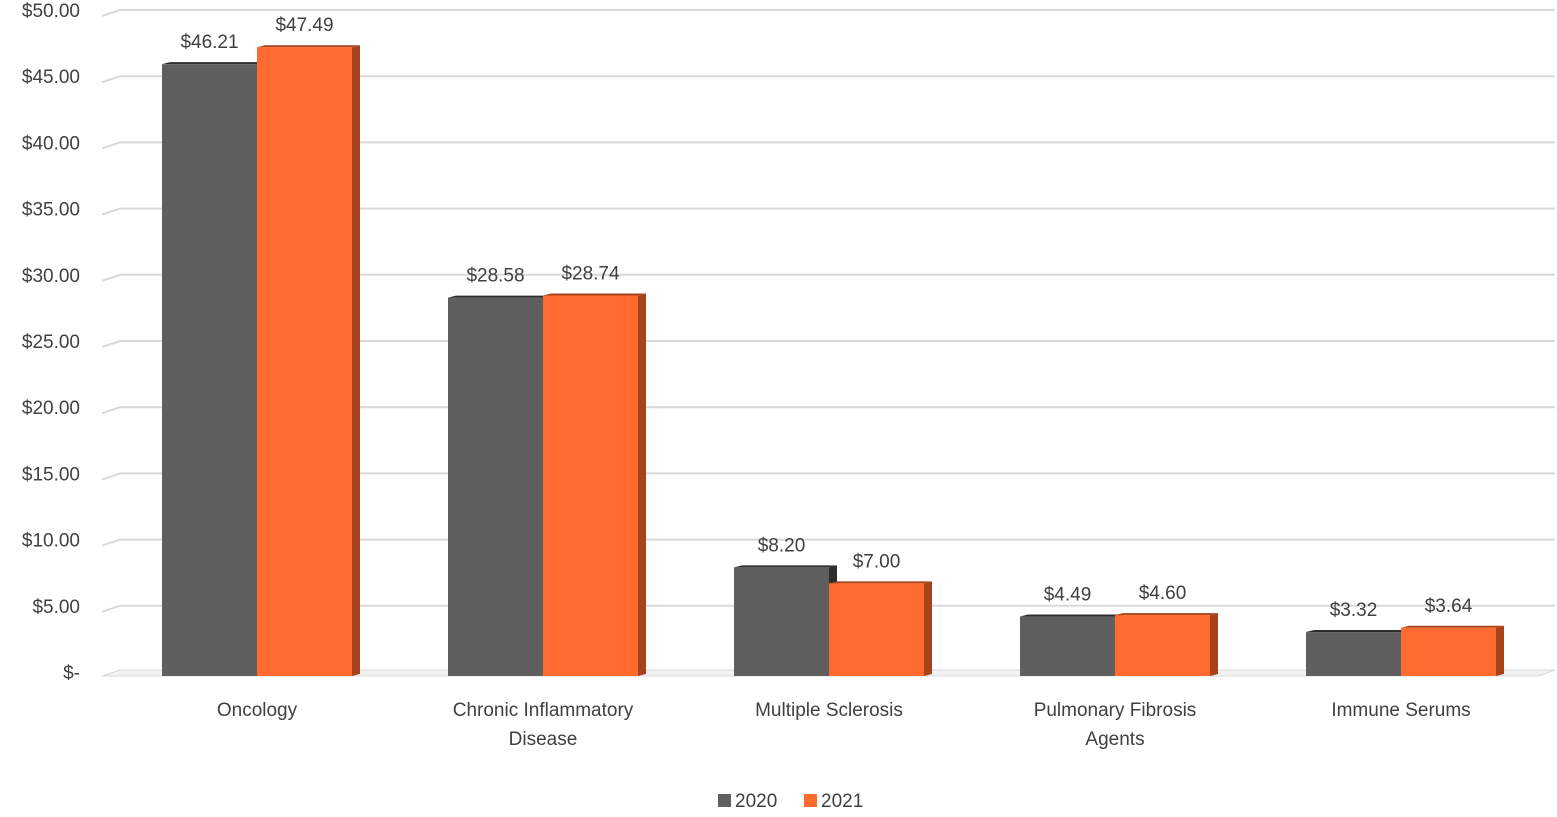  What do you see at coordinates (842, 801) in the screenshot?
I see `legend-label: 2021` at bounding box center [842, 801].